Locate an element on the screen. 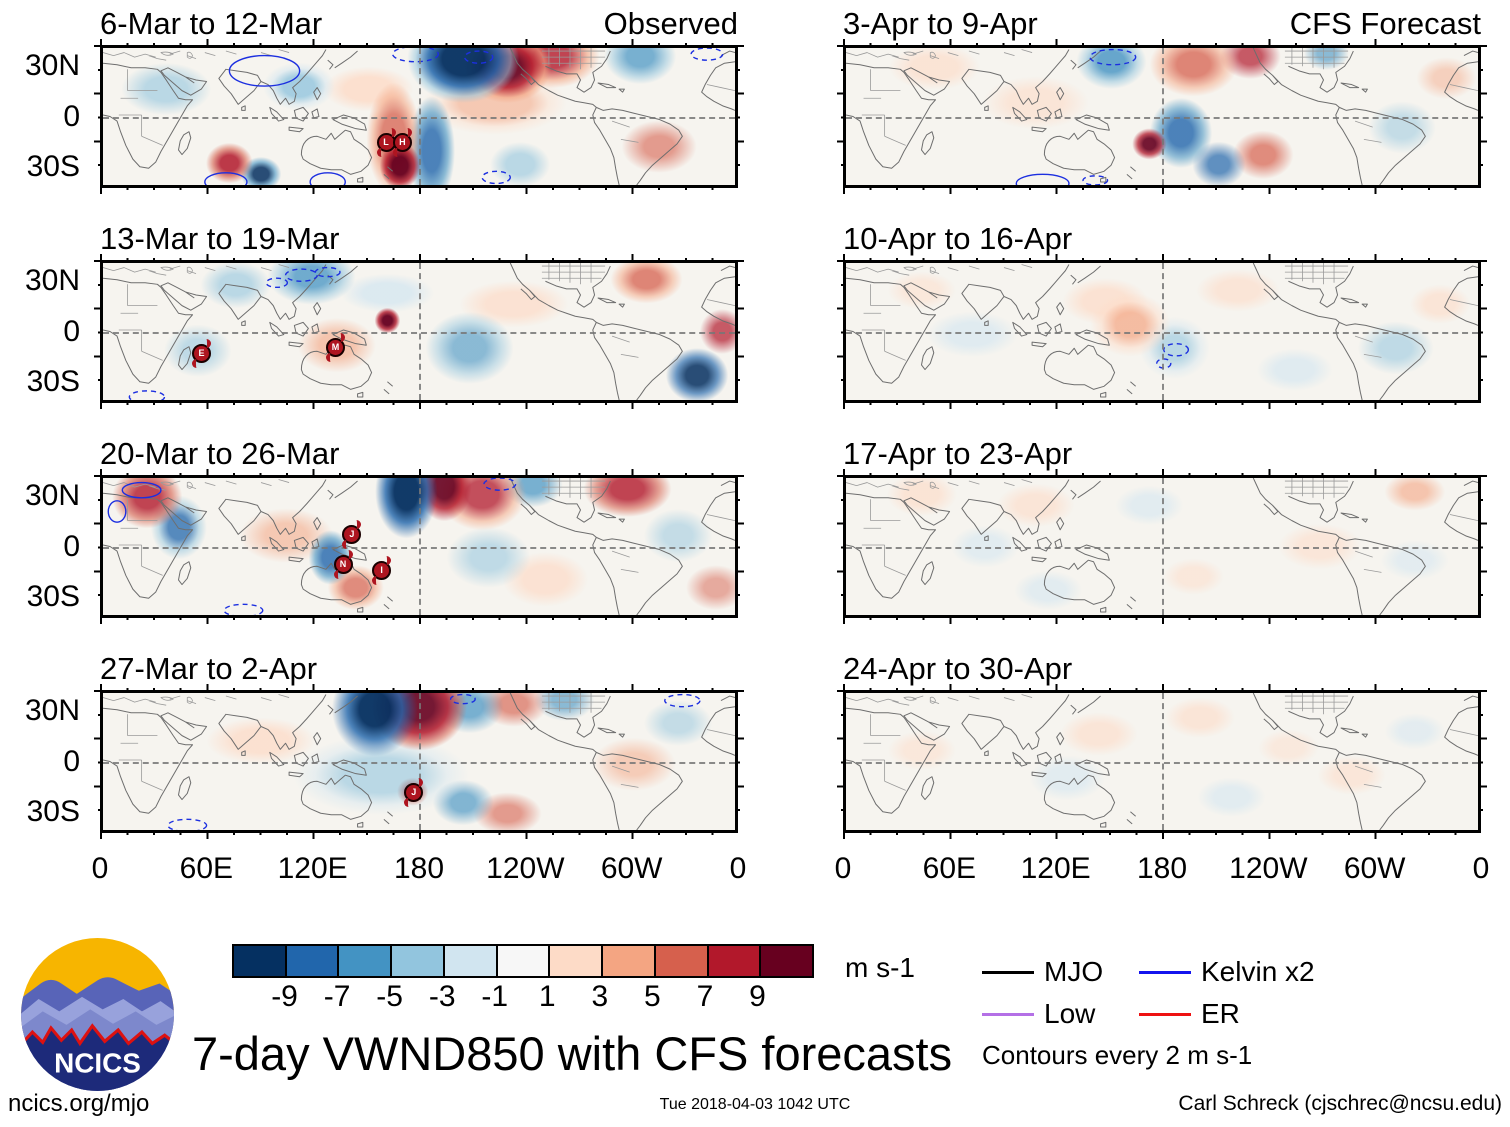  map-forecast-24apr-30apr is located at coordinates (1162, 761).